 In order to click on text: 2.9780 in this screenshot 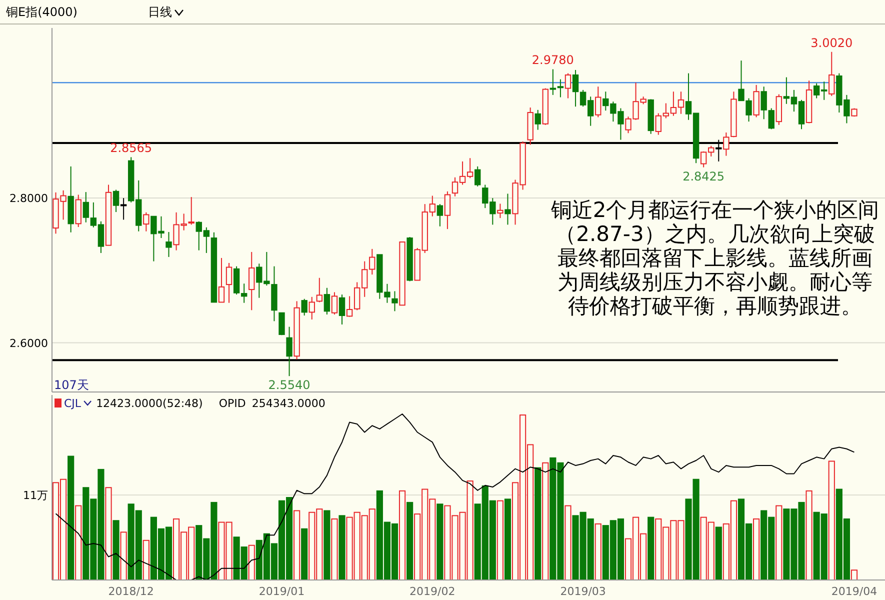, I will do `click(553, 60)`.